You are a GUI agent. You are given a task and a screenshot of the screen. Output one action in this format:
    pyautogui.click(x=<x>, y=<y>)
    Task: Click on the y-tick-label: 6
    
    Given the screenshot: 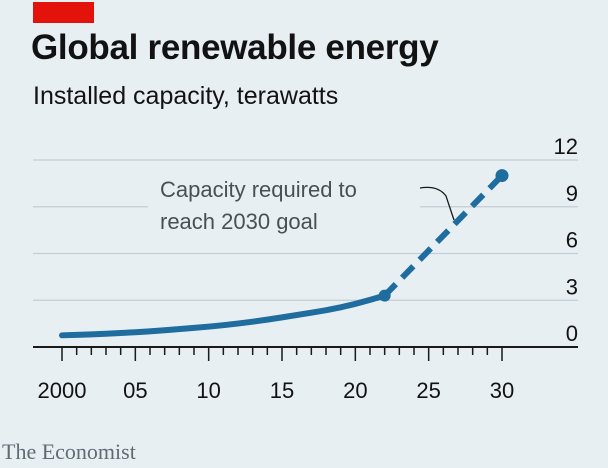 What is the action you would take?
    pyautogui.click(x=572, y=240)
    